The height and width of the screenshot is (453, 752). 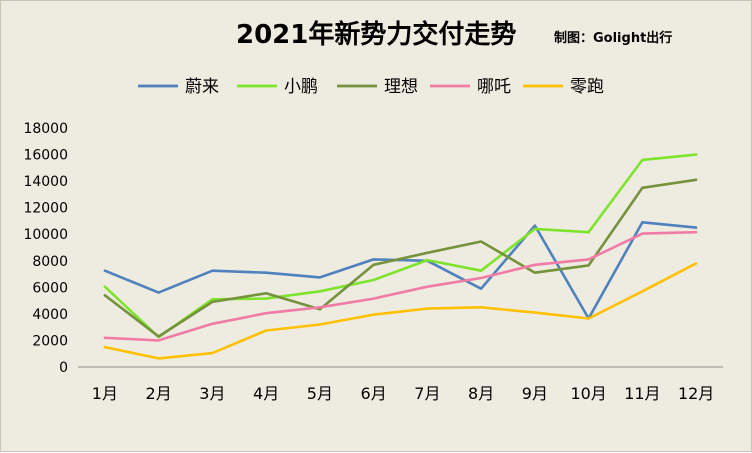 What do you see at coordinates (45, 182) in the screenshot?
I see `y-tick-label: 14000` at bounding box center [45, 182].